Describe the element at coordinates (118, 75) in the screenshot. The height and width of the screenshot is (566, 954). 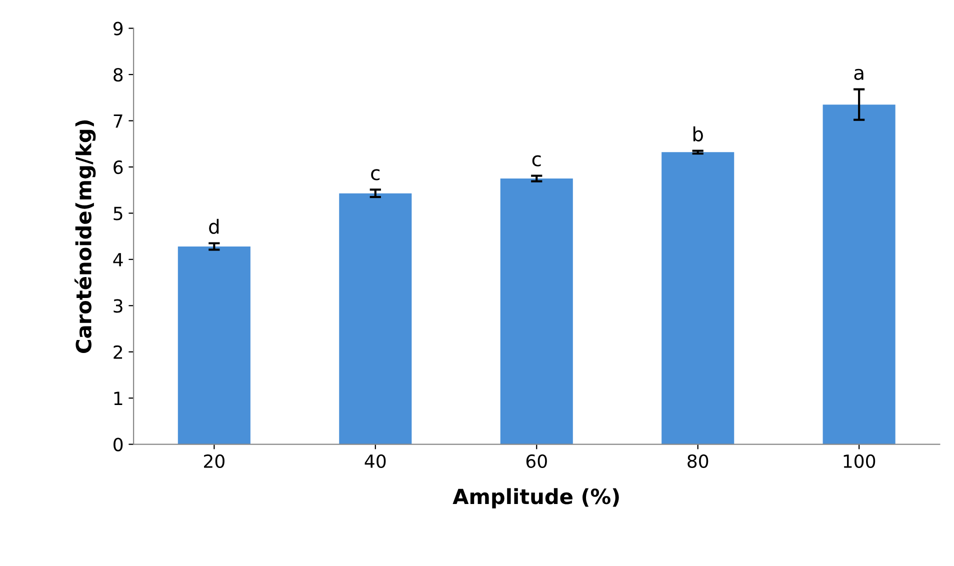
I see `y-tick-label: 8` at that location.